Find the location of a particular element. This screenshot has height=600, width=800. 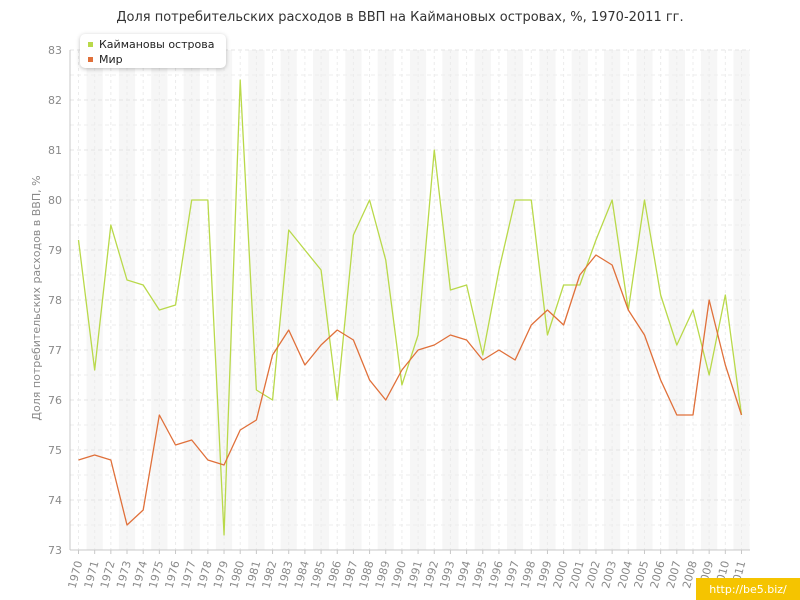

y-tick-label: 79 is located at coordinates (55, 250).